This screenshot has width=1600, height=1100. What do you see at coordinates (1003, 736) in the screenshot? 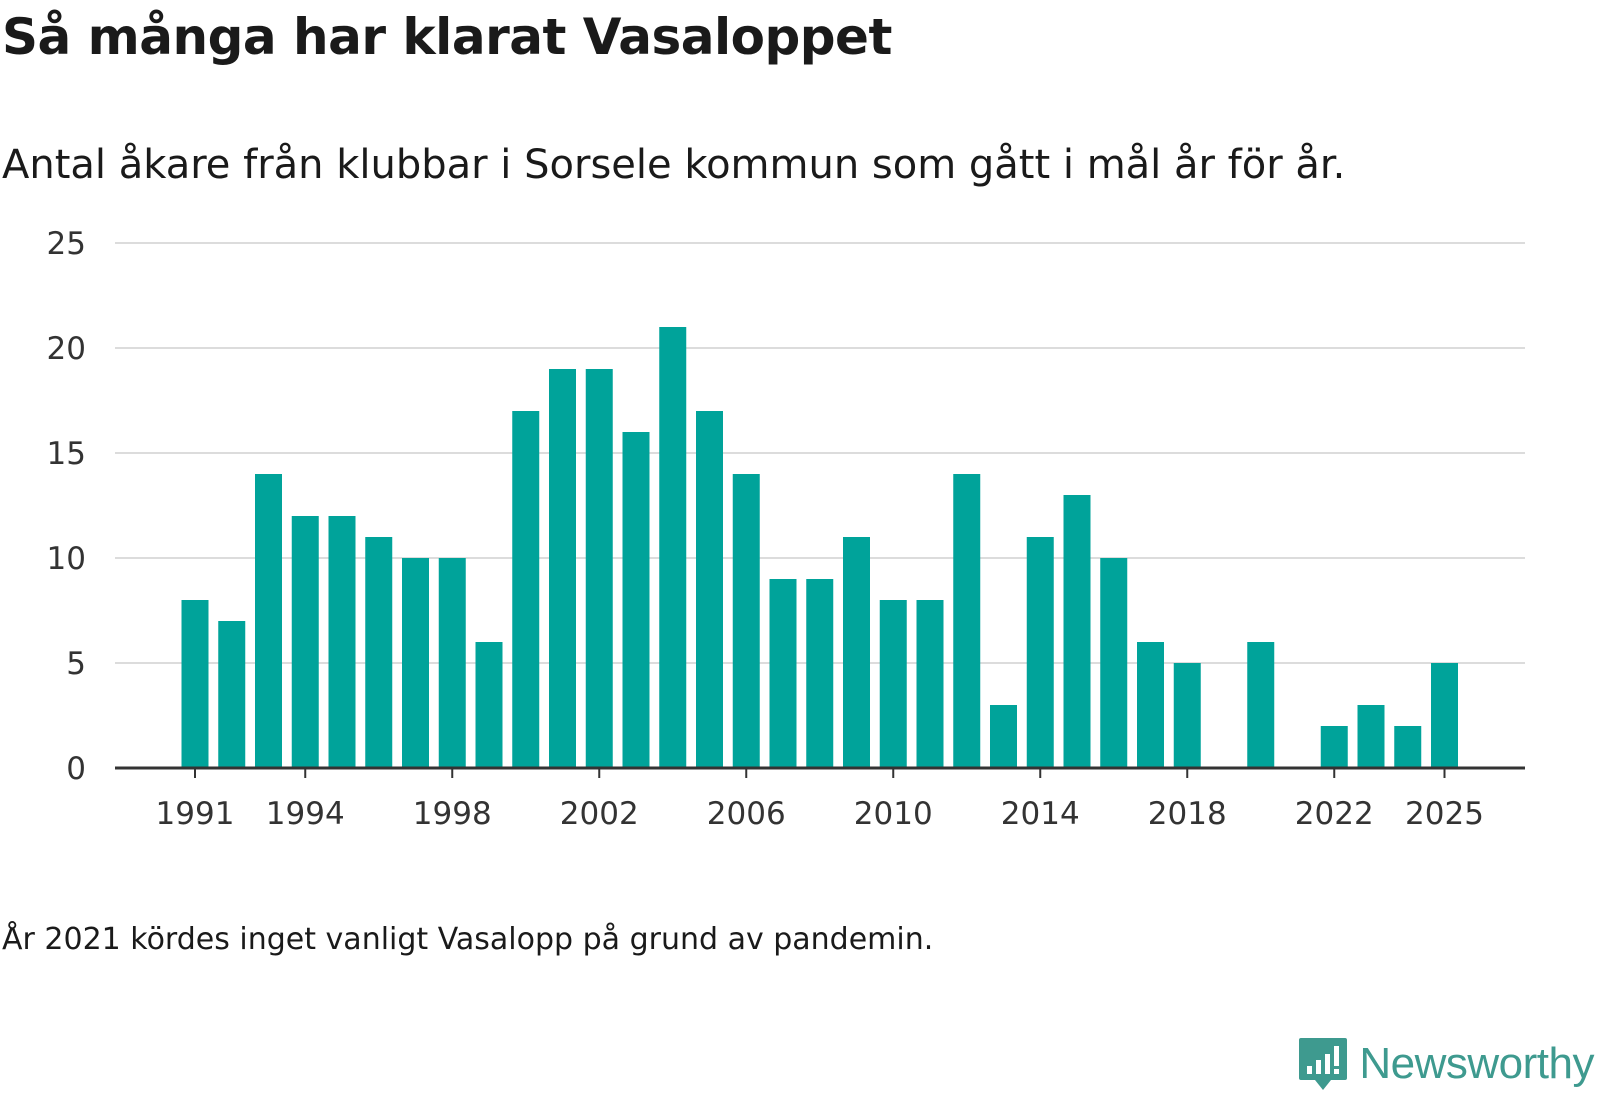
I see `bar-2013` at bounding box center [1003, 736].